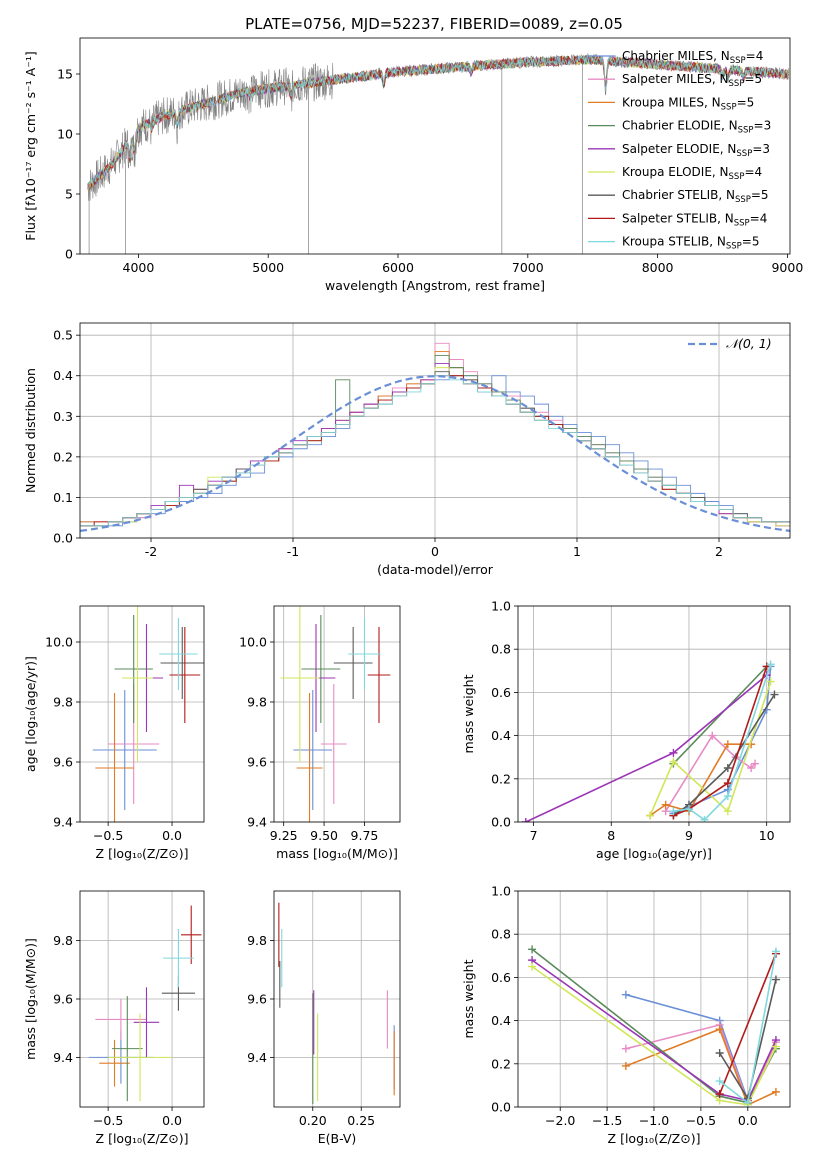 This screenshot has width=819, height=1170. I want to click on legend-label: Salpeter STELIB, NSSP=4, so click(694, 219).